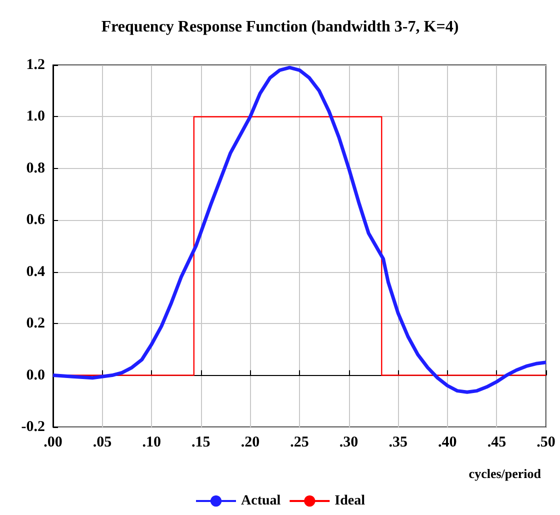  What do you see at coordinates (496, 442) in the screenshot?
I see `x-tick-label: .45` at bounding box center [496, 442].